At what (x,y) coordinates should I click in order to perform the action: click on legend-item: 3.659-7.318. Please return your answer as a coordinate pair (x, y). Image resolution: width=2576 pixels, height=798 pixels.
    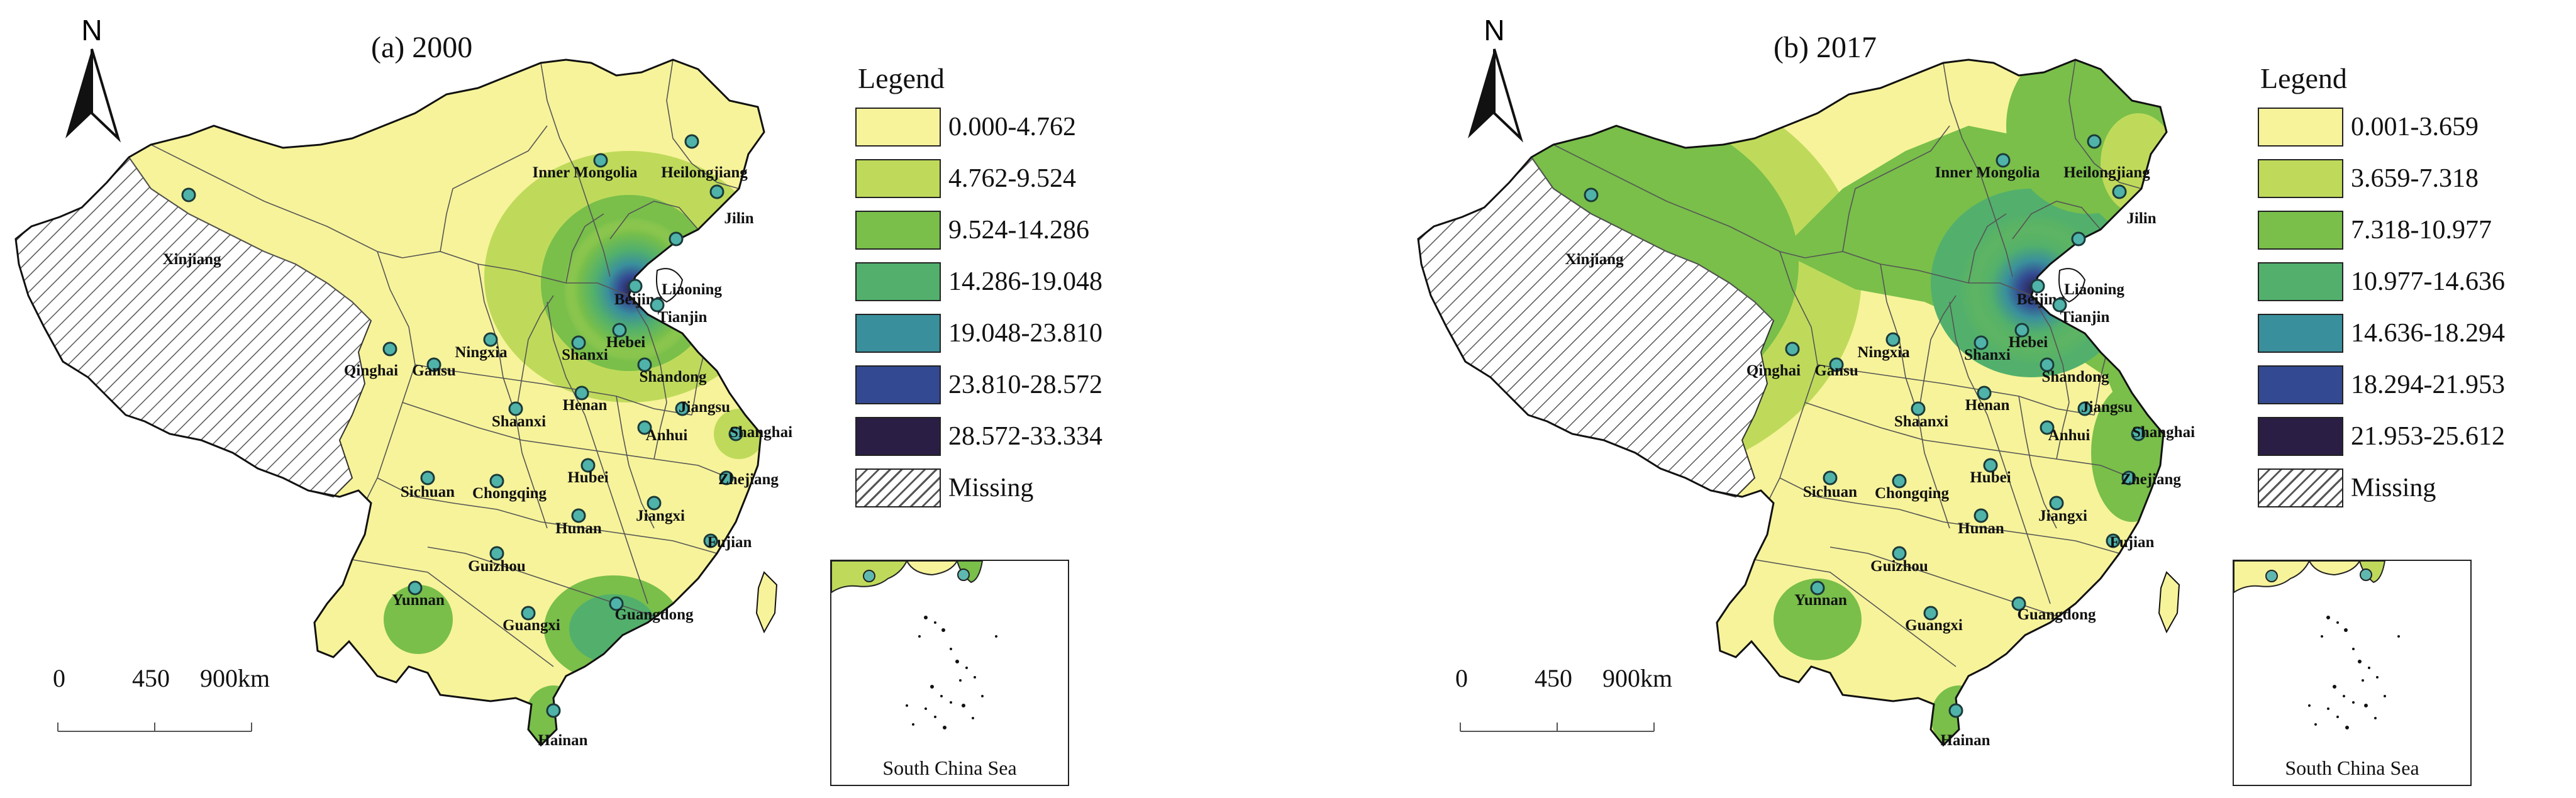
    Looking at the image, I should click on (2381, 178).